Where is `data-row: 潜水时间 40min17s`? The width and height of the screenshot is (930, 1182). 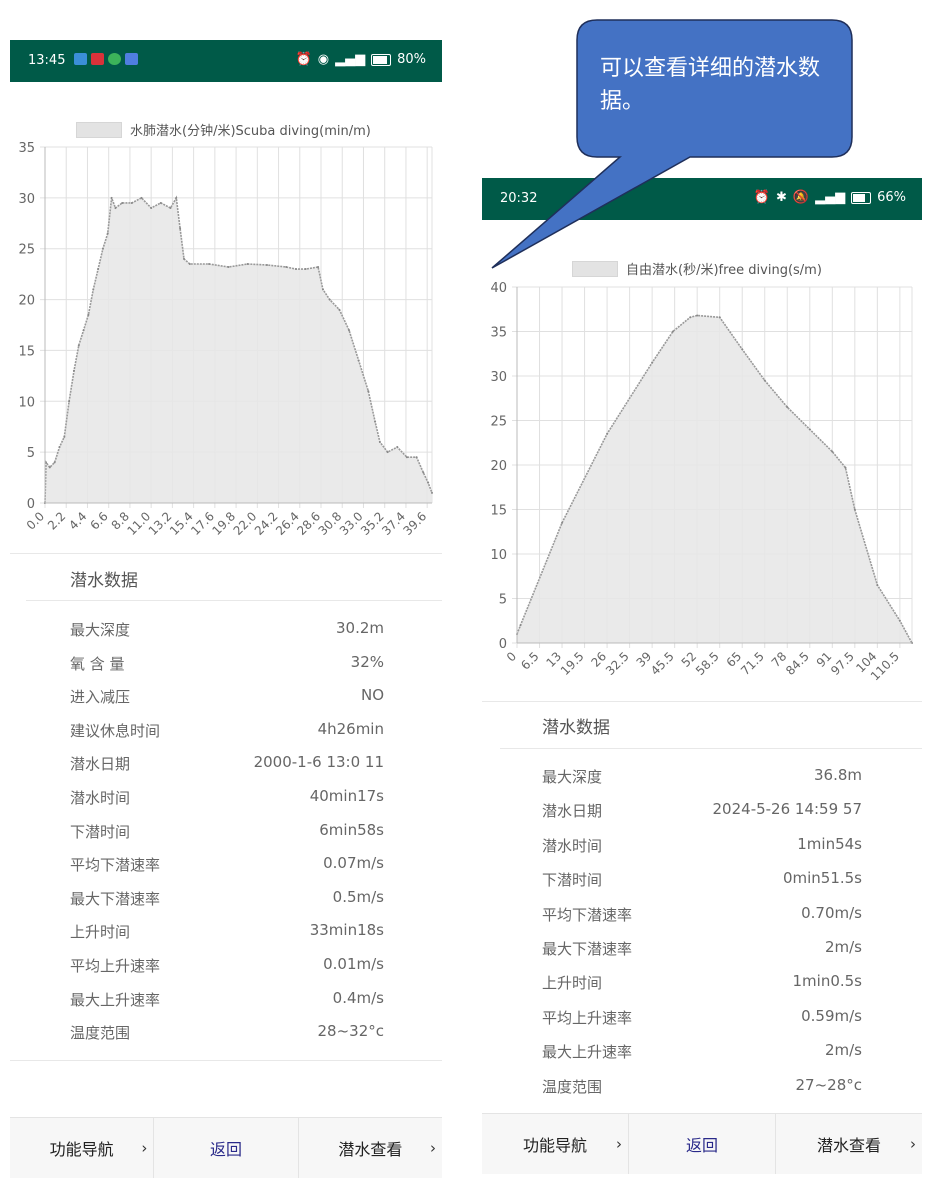
data-row: 潜水时间 40min17s is located at coordinates (227, 797).